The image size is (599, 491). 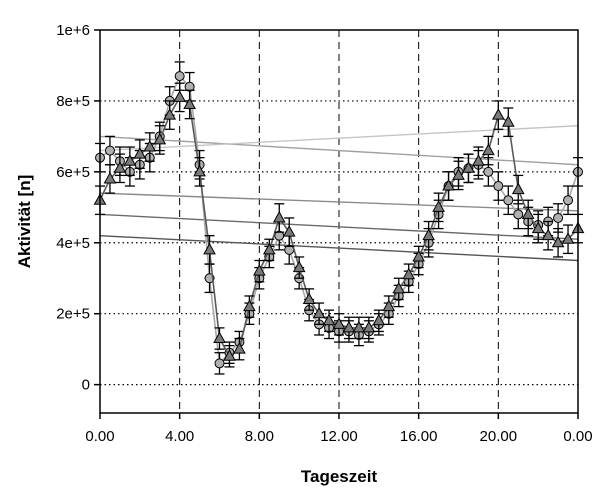 What do you see at coordinates (499, 436) in the screenshot?
I see `x-tick-label: 20.00` at bounding box center [499, 436].